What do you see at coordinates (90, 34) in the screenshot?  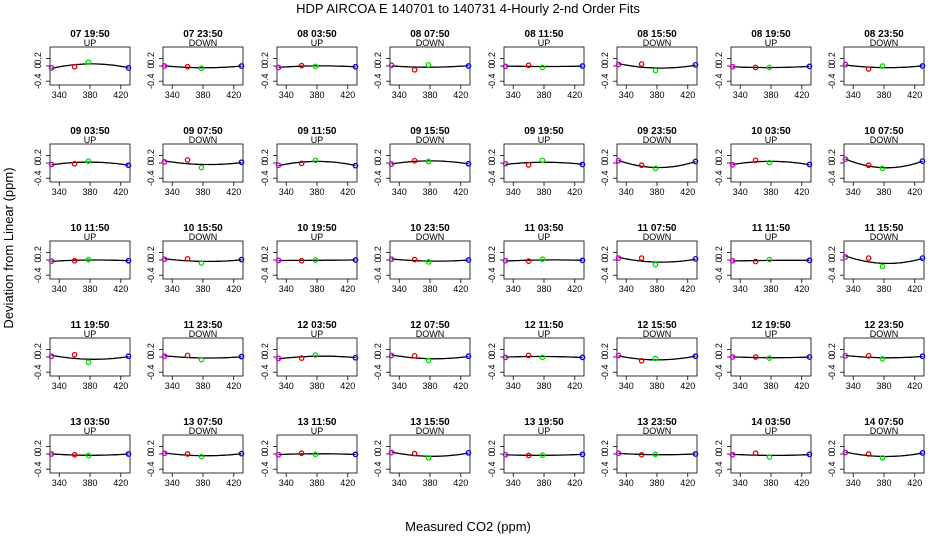 I see `panel-title: 07 19:50` at bounding box center [90, 34].